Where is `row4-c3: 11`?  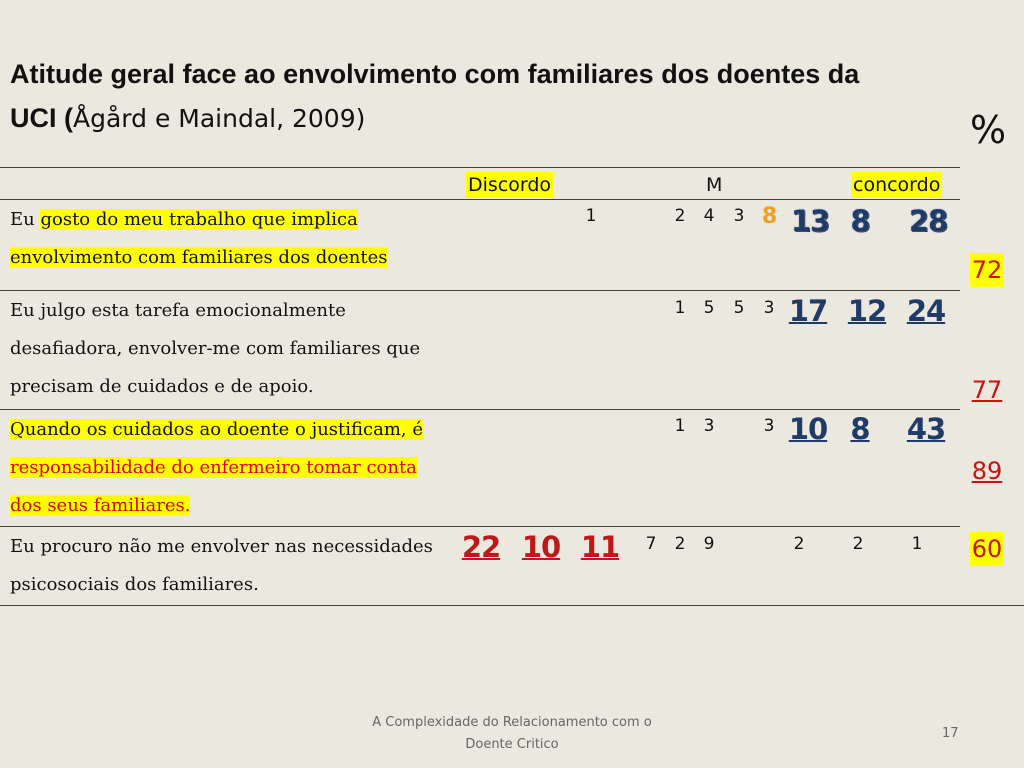
row4-c3: 11 is located at coordinates (600, 547).